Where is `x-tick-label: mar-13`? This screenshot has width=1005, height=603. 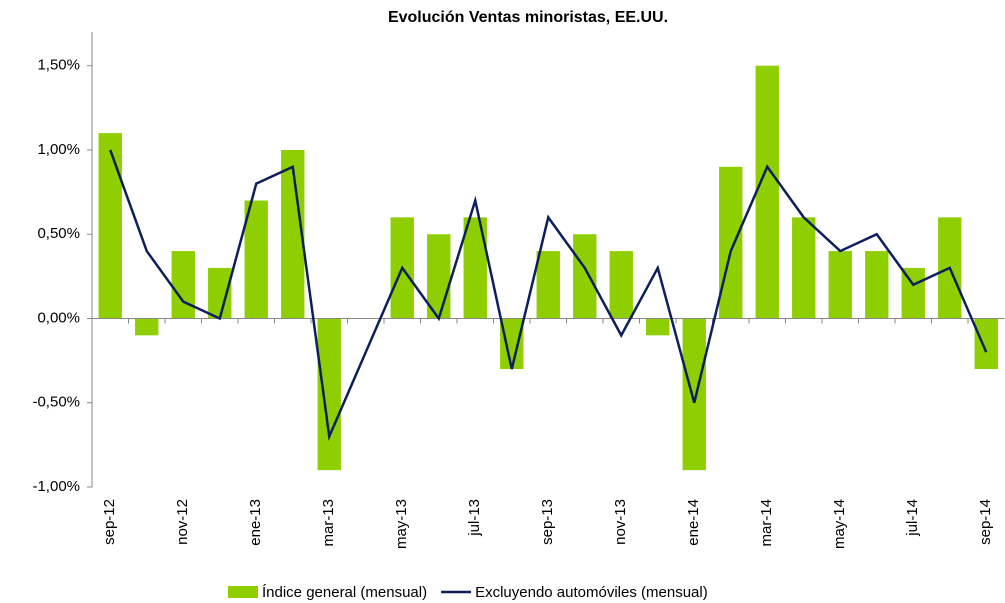 x-tick-label: mar-13 is located at coordinates (328, 523).